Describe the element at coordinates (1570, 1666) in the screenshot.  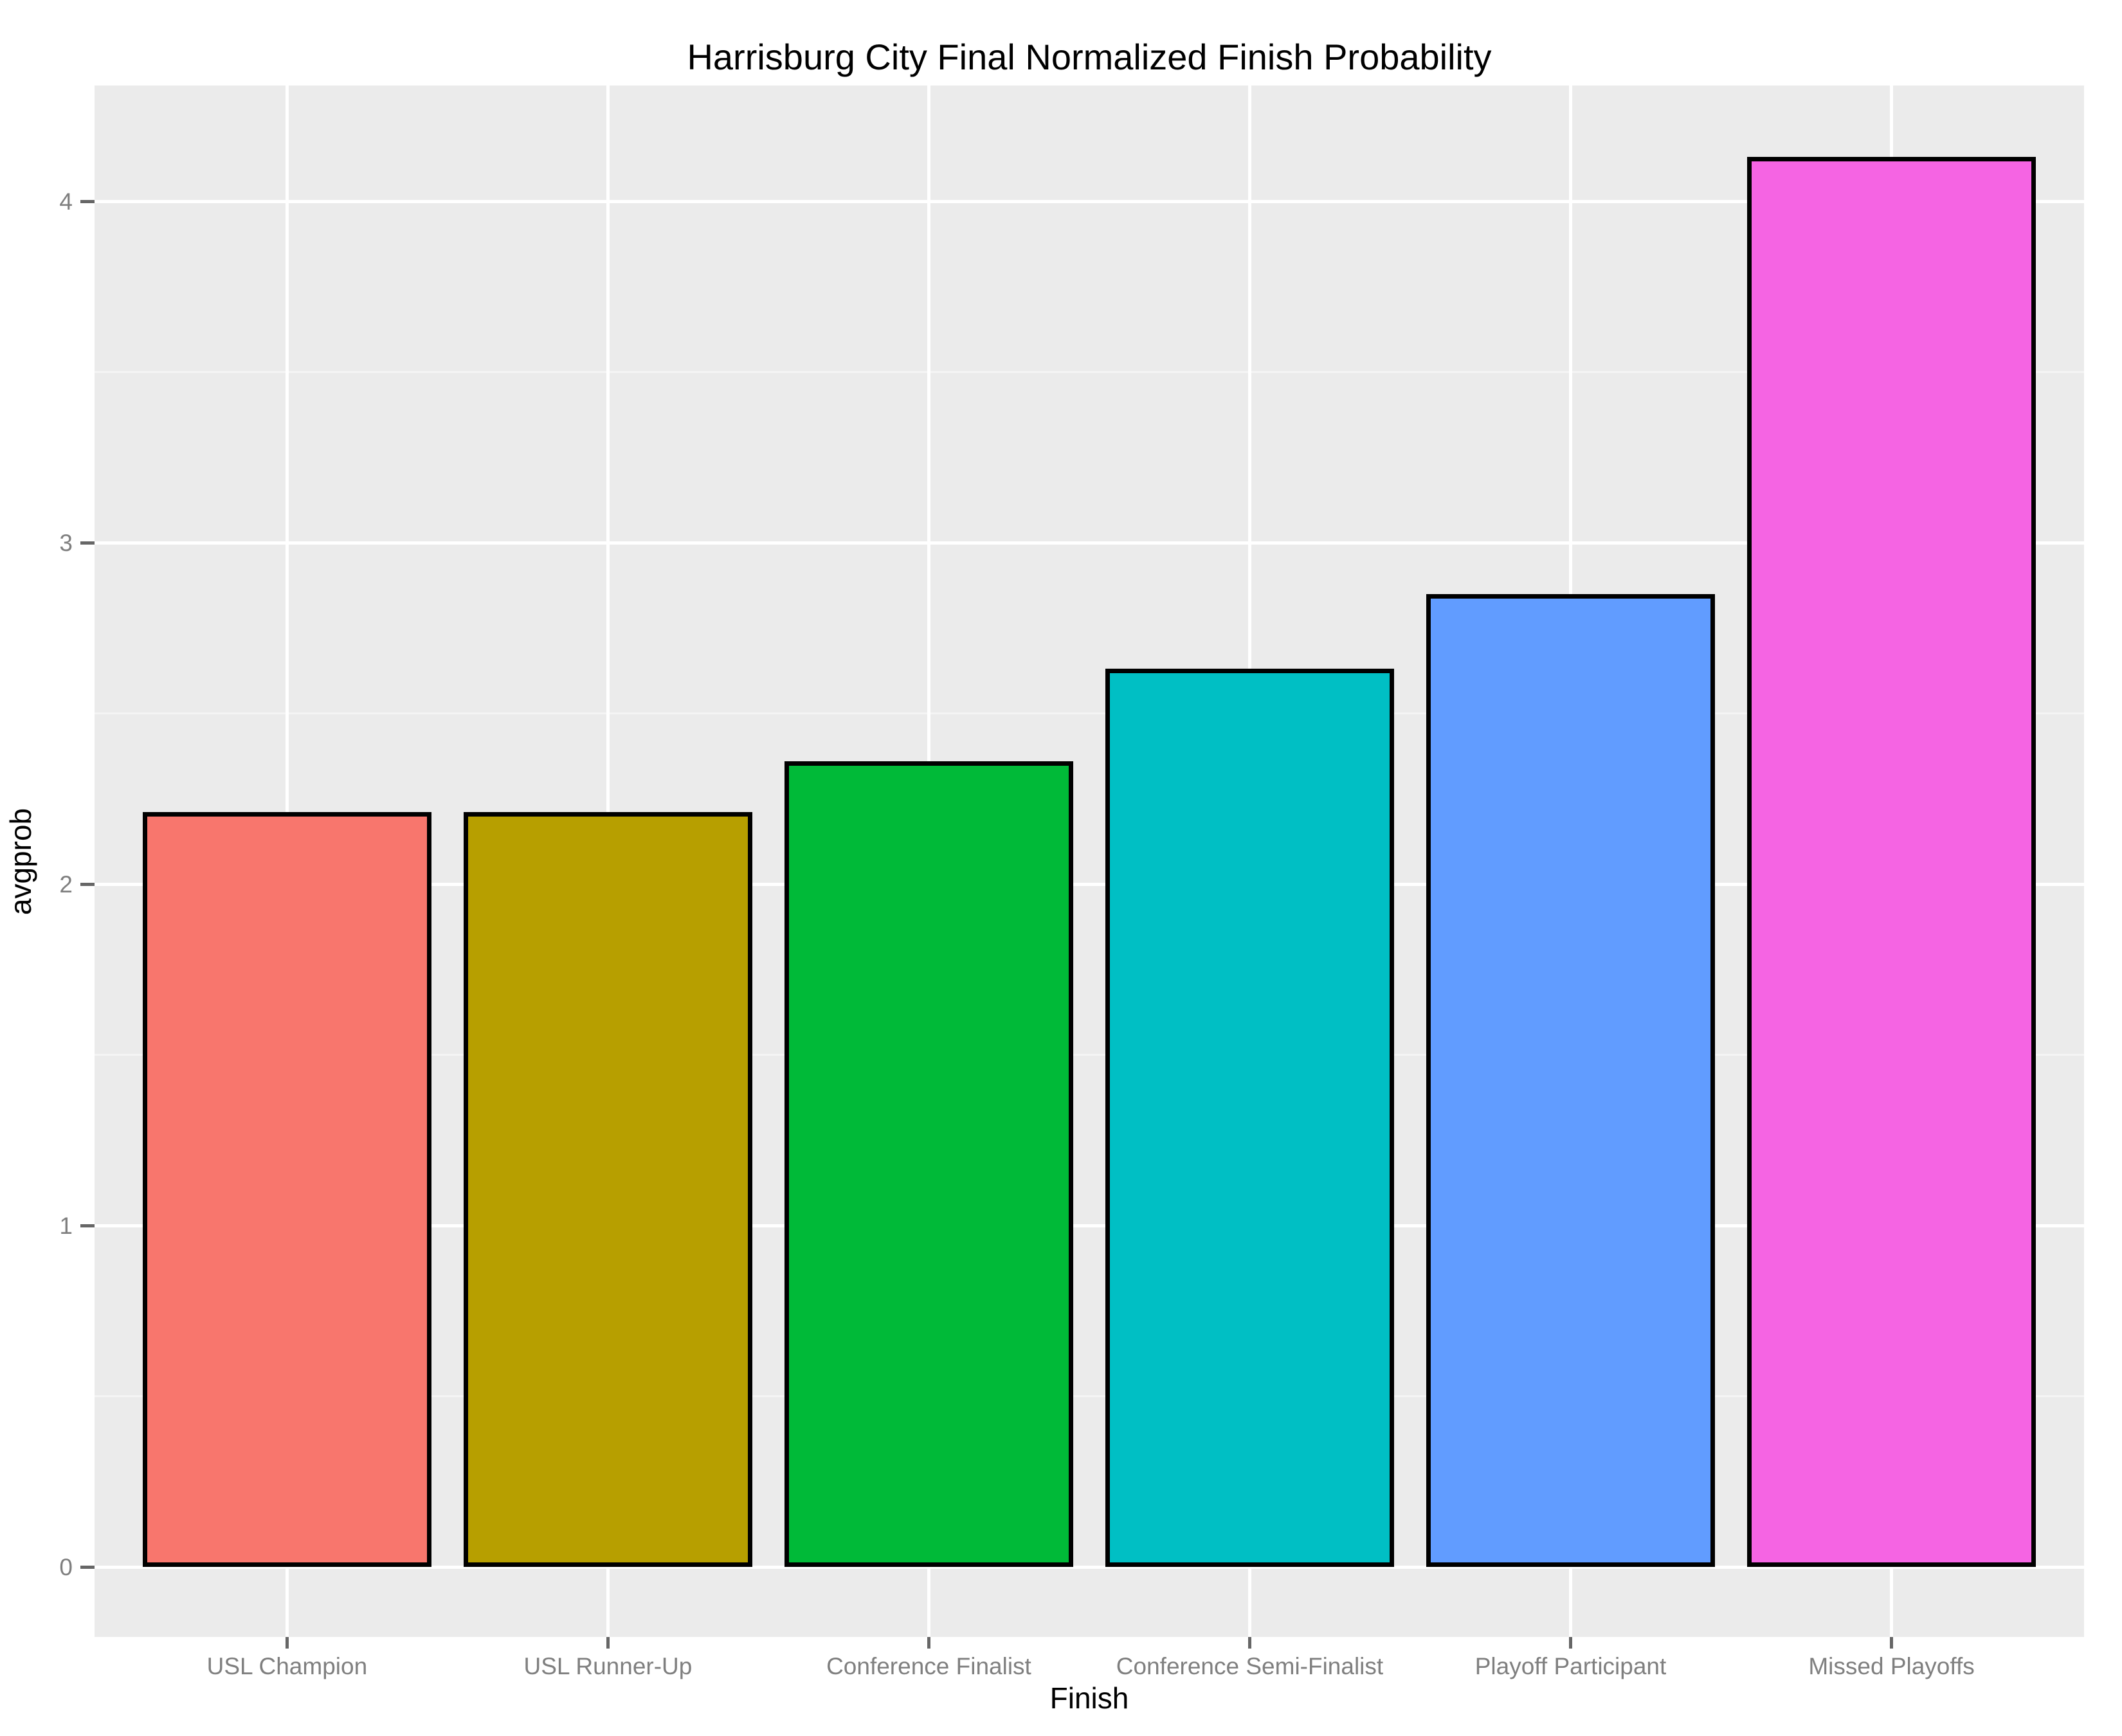
I see `x-tick-label-playoff-participant: Playoff Participant` at that location.